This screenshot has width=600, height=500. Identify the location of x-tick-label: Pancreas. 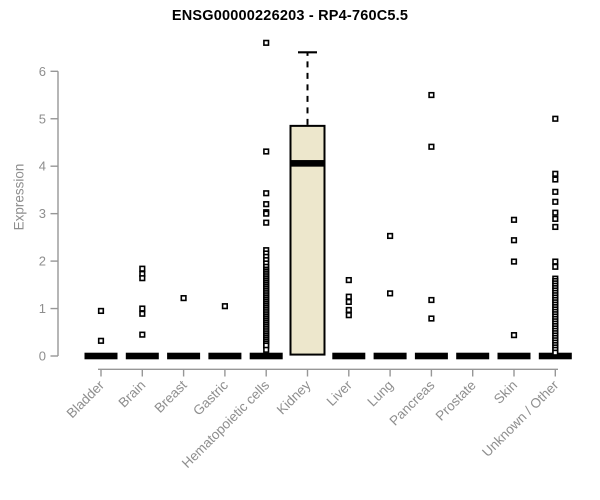
(412, 402).